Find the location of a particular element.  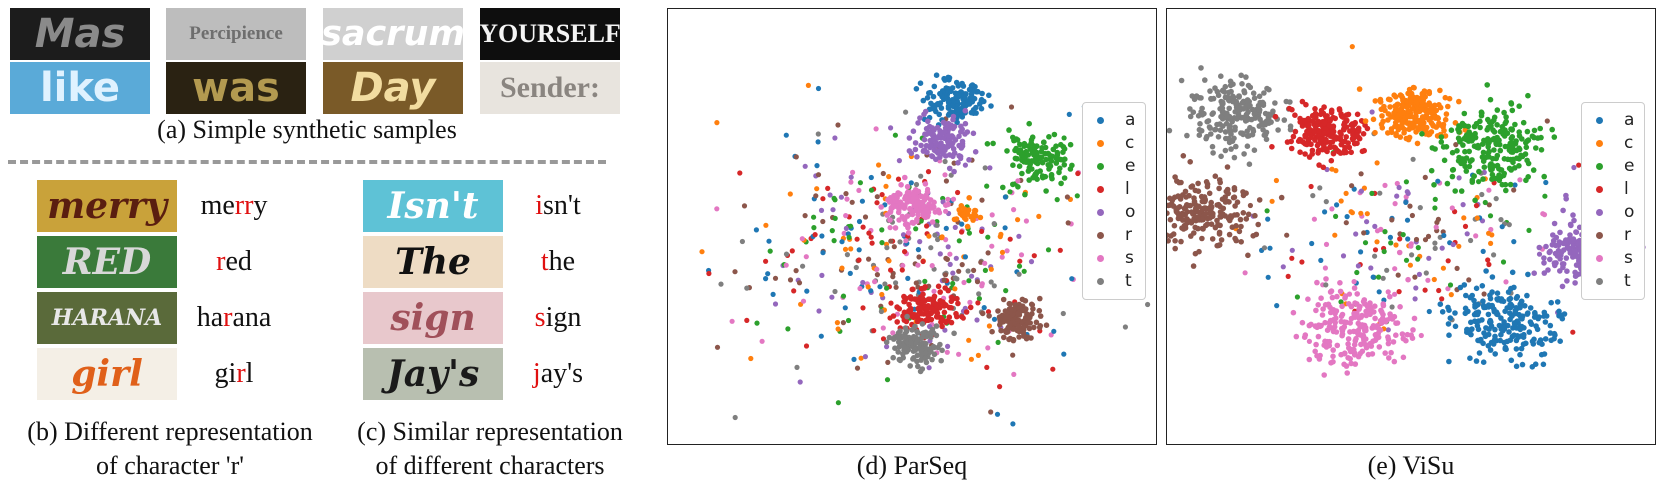

word-part: l is located at coordinates (249, 373).